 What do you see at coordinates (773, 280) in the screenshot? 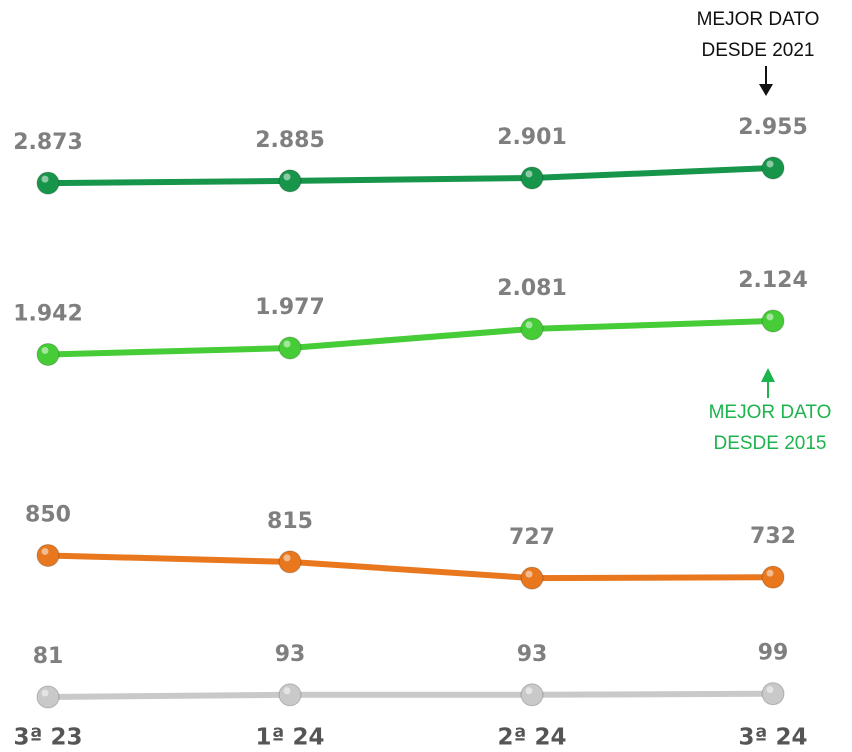
I see `data-label: 2.124` at bounding box center [773, 280].